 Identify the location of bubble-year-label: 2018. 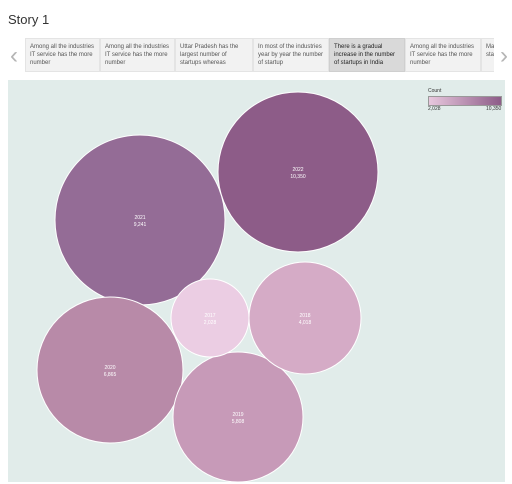
(304, 316).